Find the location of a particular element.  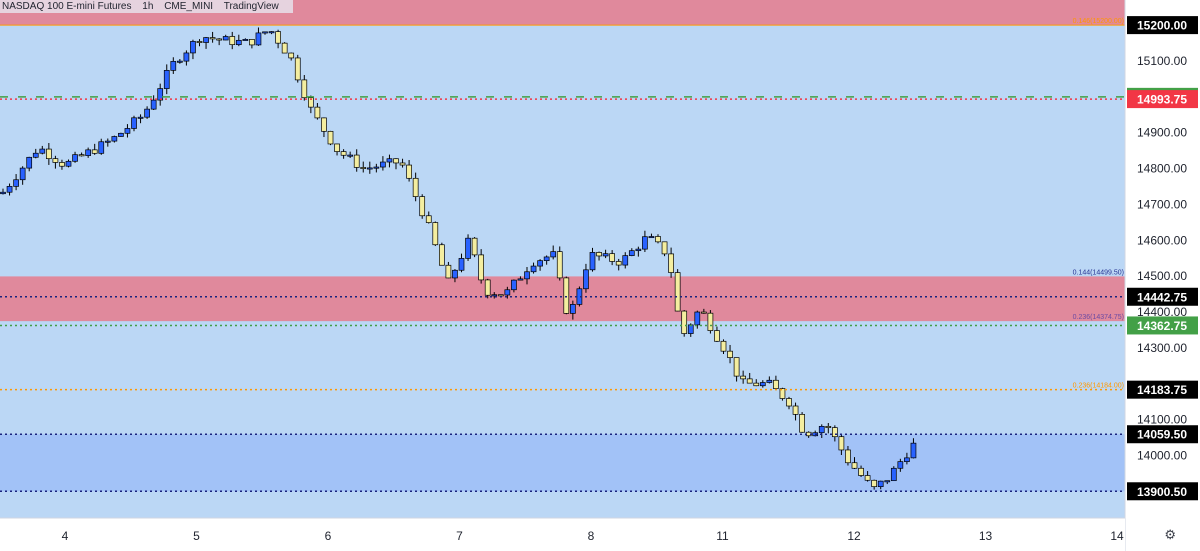

fib-label: 0.236(14374.75) is located at coordinates (1098, 317).